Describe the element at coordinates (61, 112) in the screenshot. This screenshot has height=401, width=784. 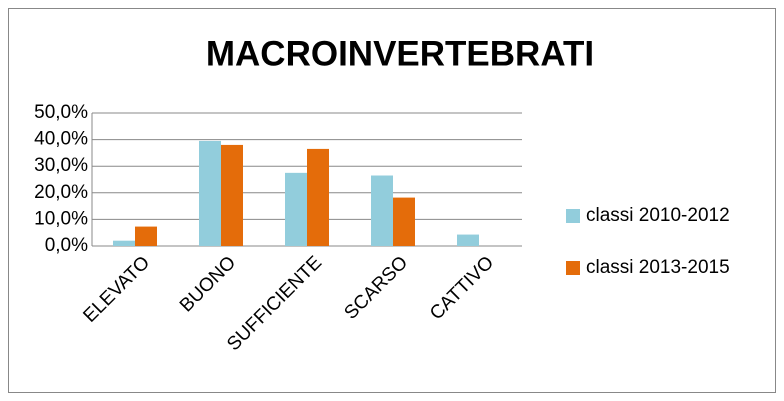
I see `y-tick-label: 50,0%` at that location.